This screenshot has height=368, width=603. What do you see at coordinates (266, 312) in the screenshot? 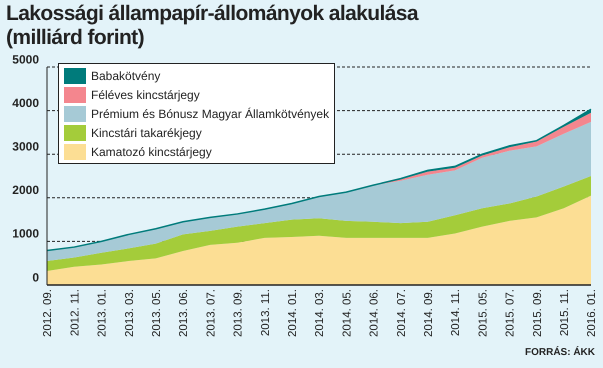
I see `x-tick-label: 2013. 11.` at bounding box center [266, 312].